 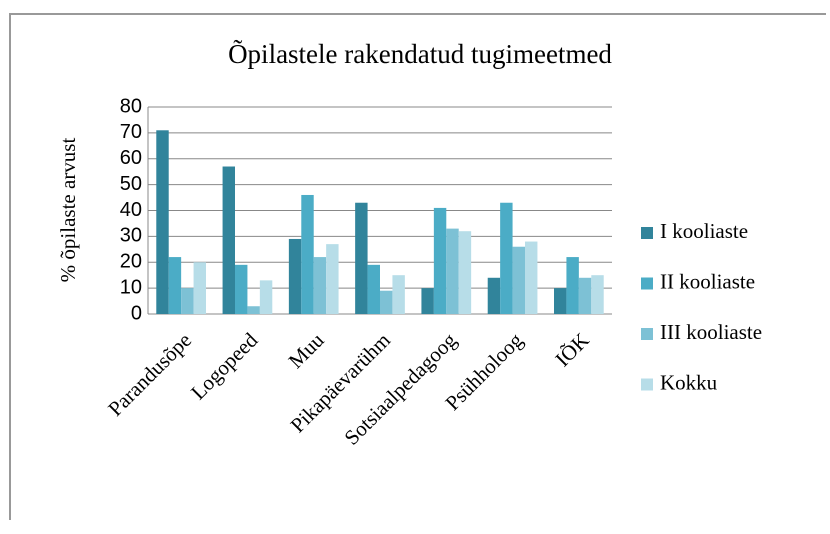 What do you see at coordinates (711, 332) in the screenshot?
I see `legend-label: III kooliaste` at bounding box center [711, 332].